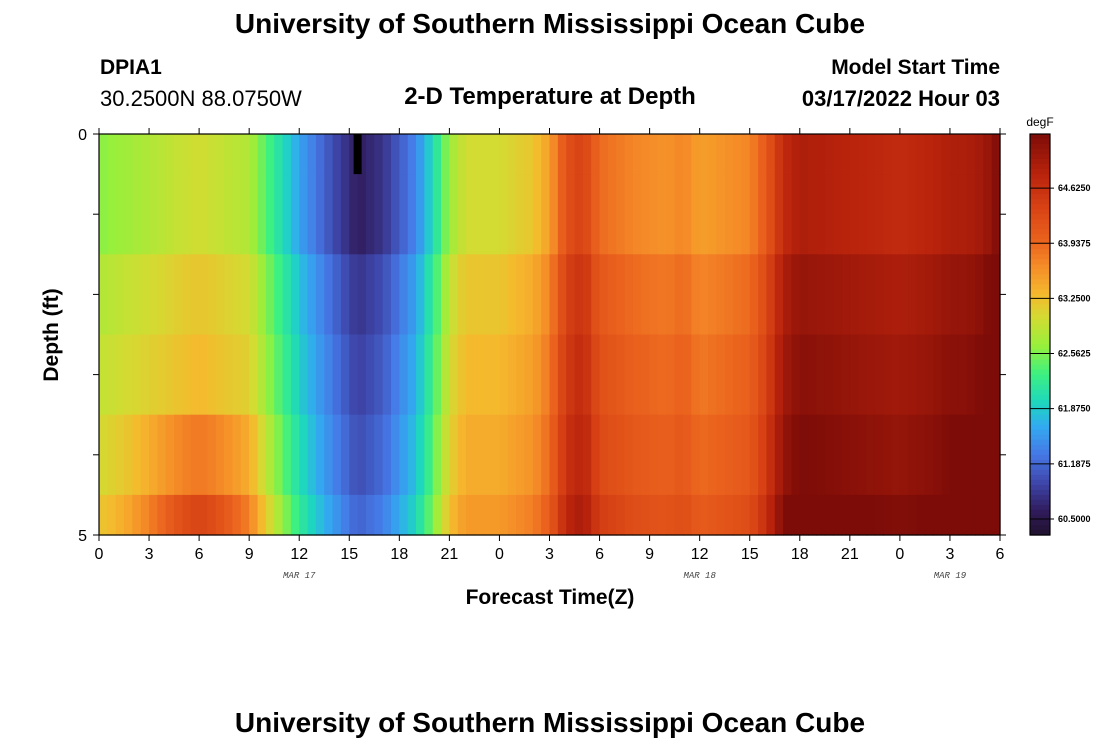 The height and width of the screenshot is (750, 1100). What do you see at coordinates (900, 98) in the screenshot?
I see `model-start-value: 03/17/2022 Hour 03` at bounding box center [900, 98].